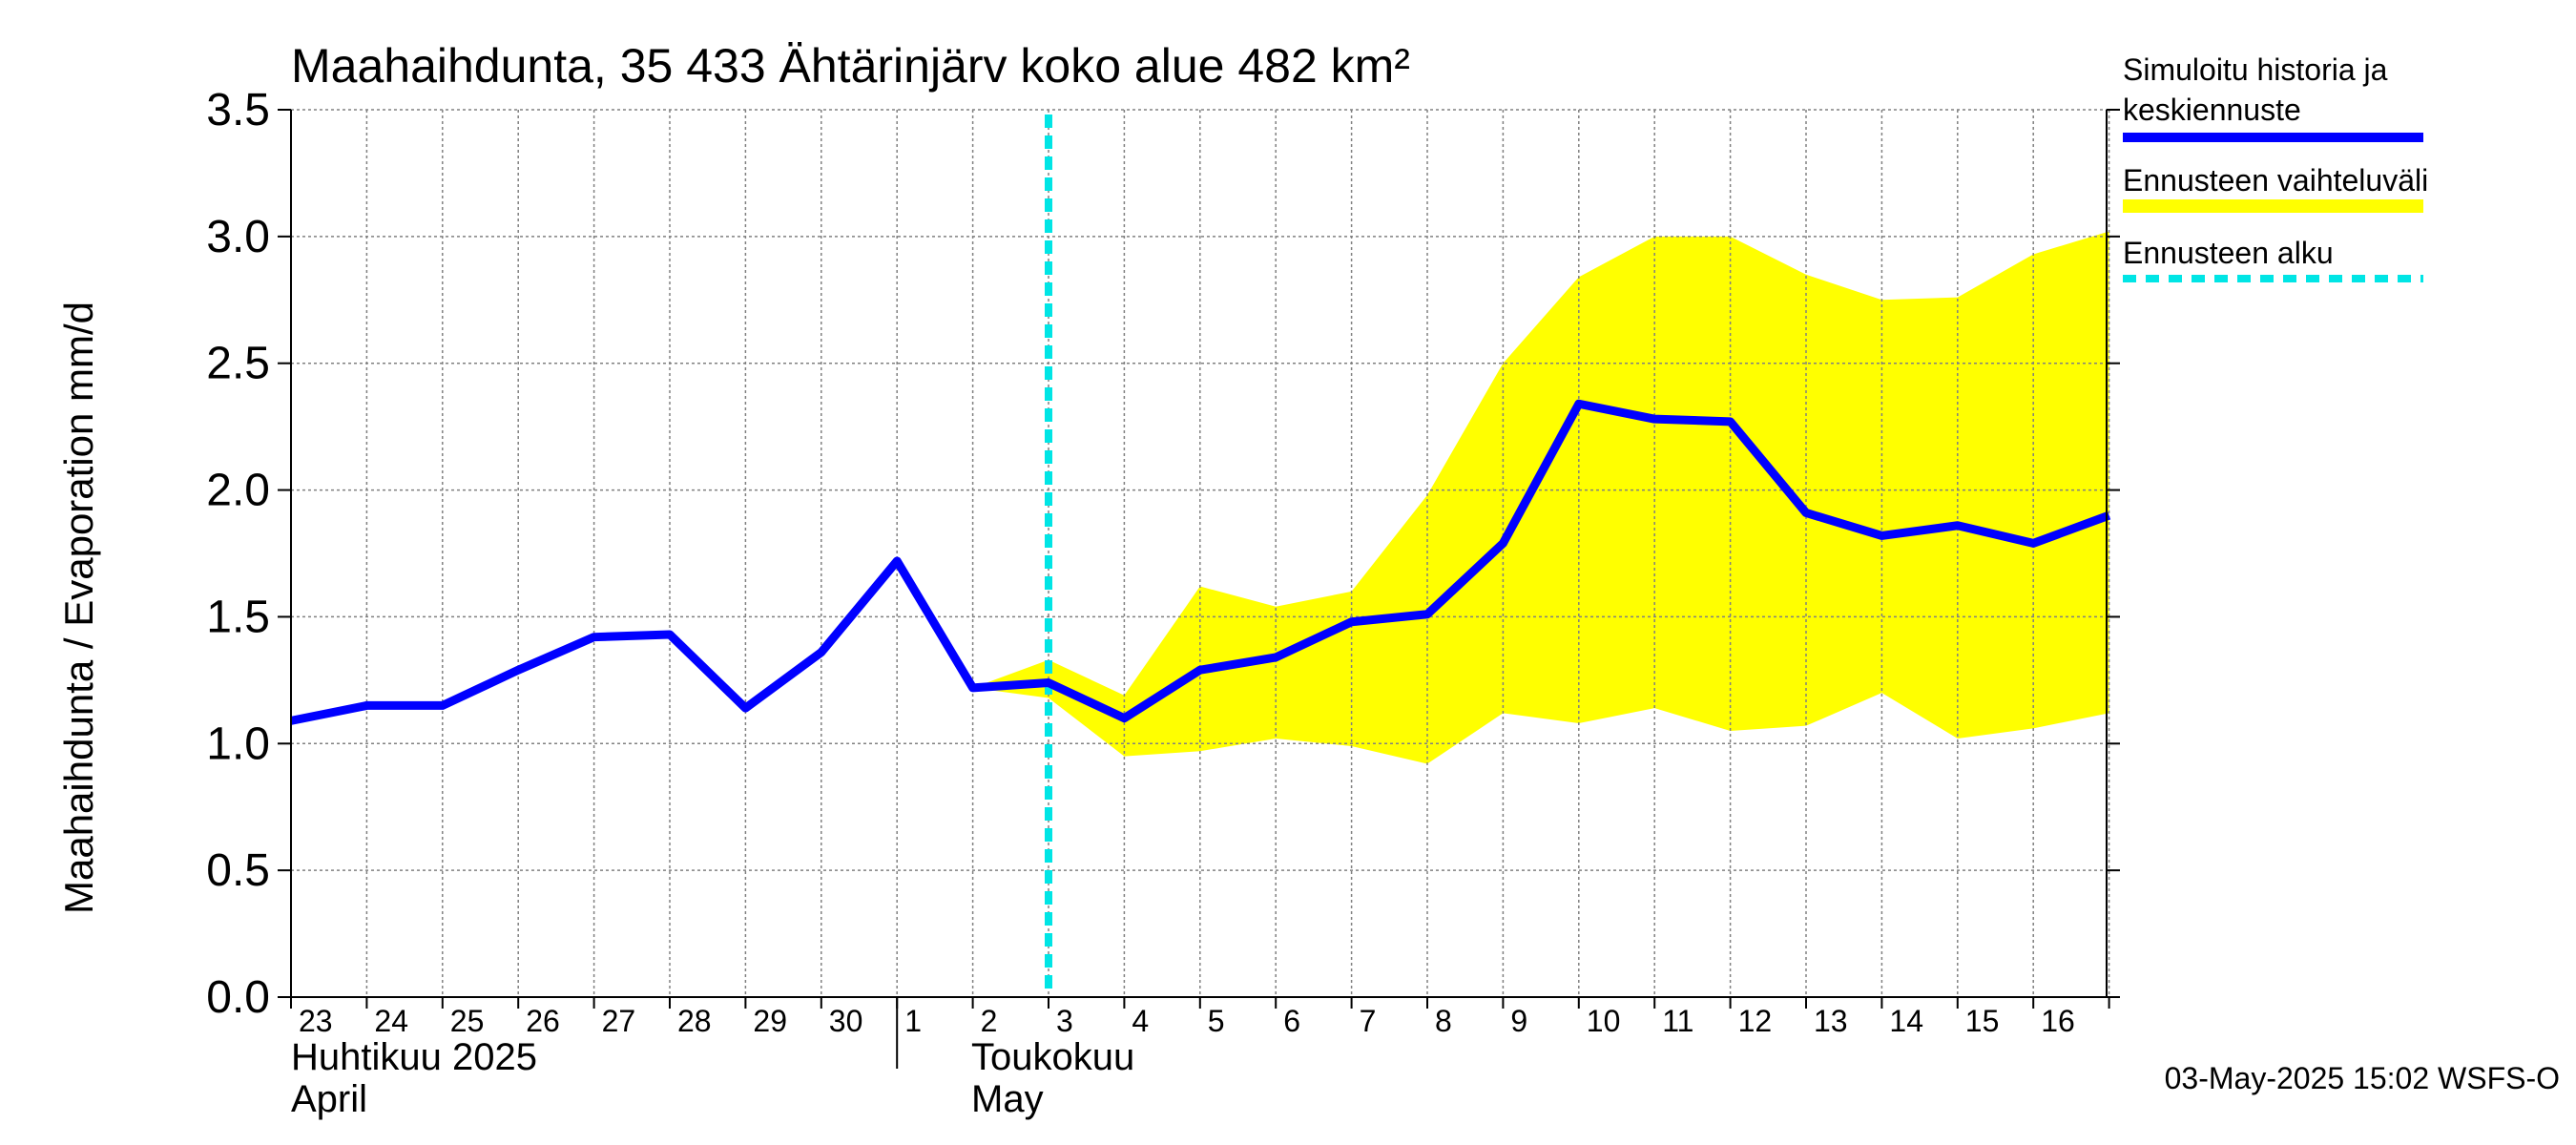 The image size is (2576, 1145). What do you see at coordinates (1755, 1021) in the screenshot?
I see `x-tick-label: 12` at bounding box center [1755, 1021].